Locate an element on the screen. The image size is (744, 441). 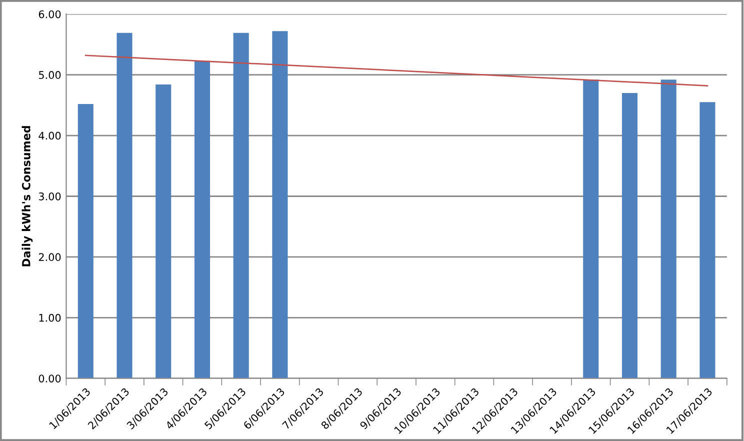
y-tick-label: 6.00 is located at coordinates (49, 14).